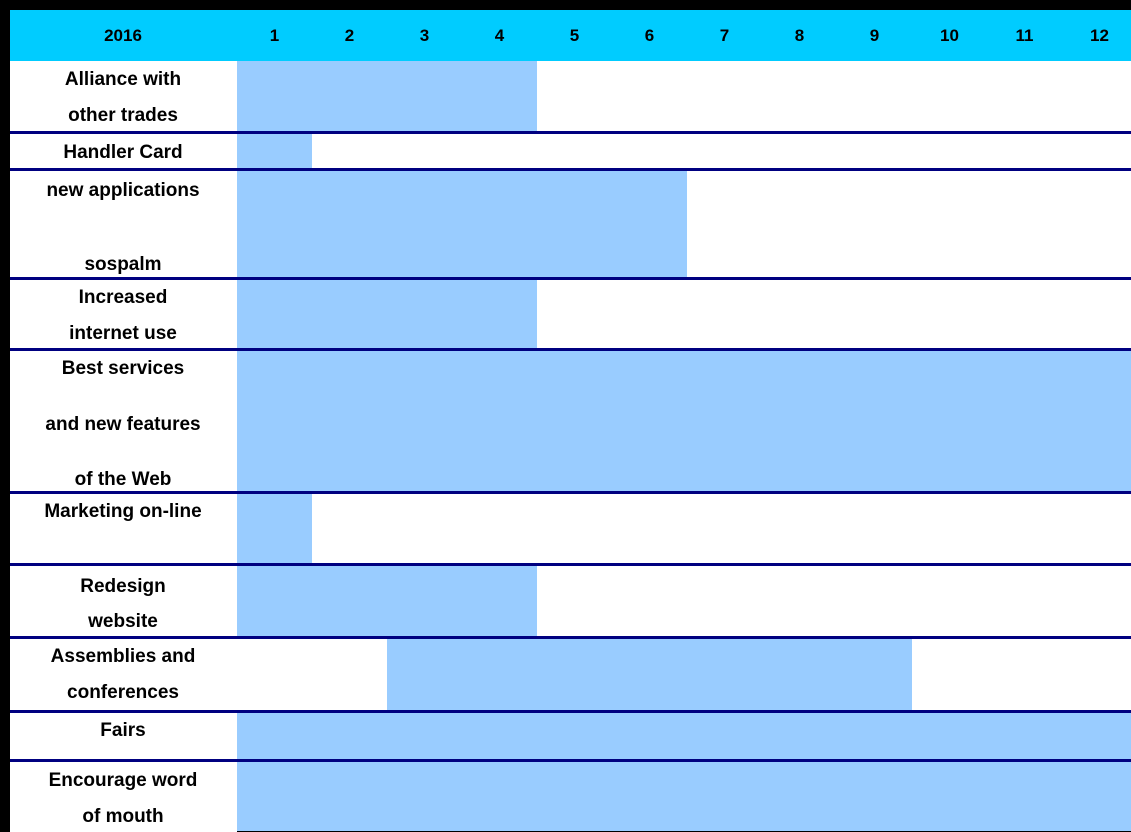 This screenshot has height=832, width=1131. Describe the element at coordinates (123, 35) in the screenshot. I see `year-label: 2016` at that location.